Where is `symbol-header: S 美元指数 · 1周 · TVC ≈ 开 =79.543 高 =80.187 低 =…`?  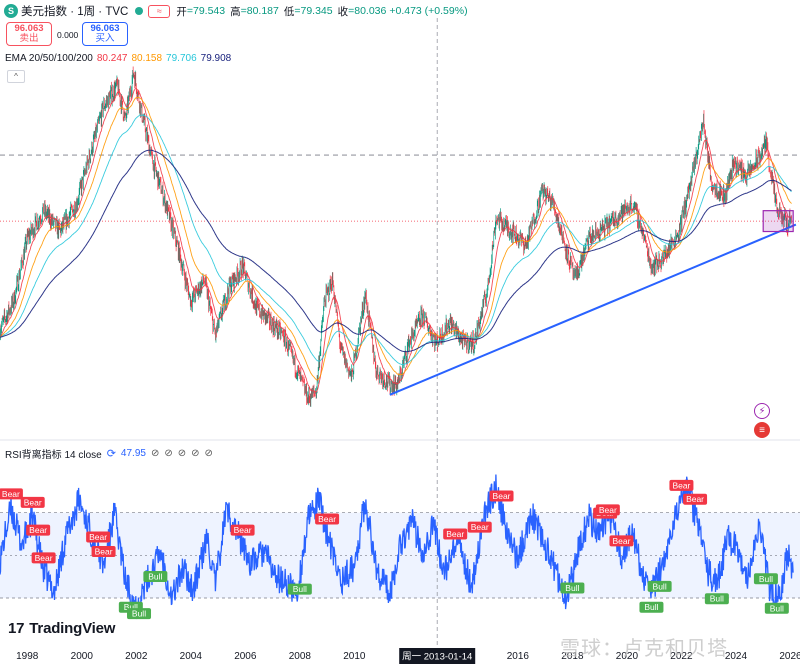 symbol-header: S 美元指数 · 1周 · TVC ≈ 开 =79.543 高 =80.187 低 =… is located at coordinates (237, 11).